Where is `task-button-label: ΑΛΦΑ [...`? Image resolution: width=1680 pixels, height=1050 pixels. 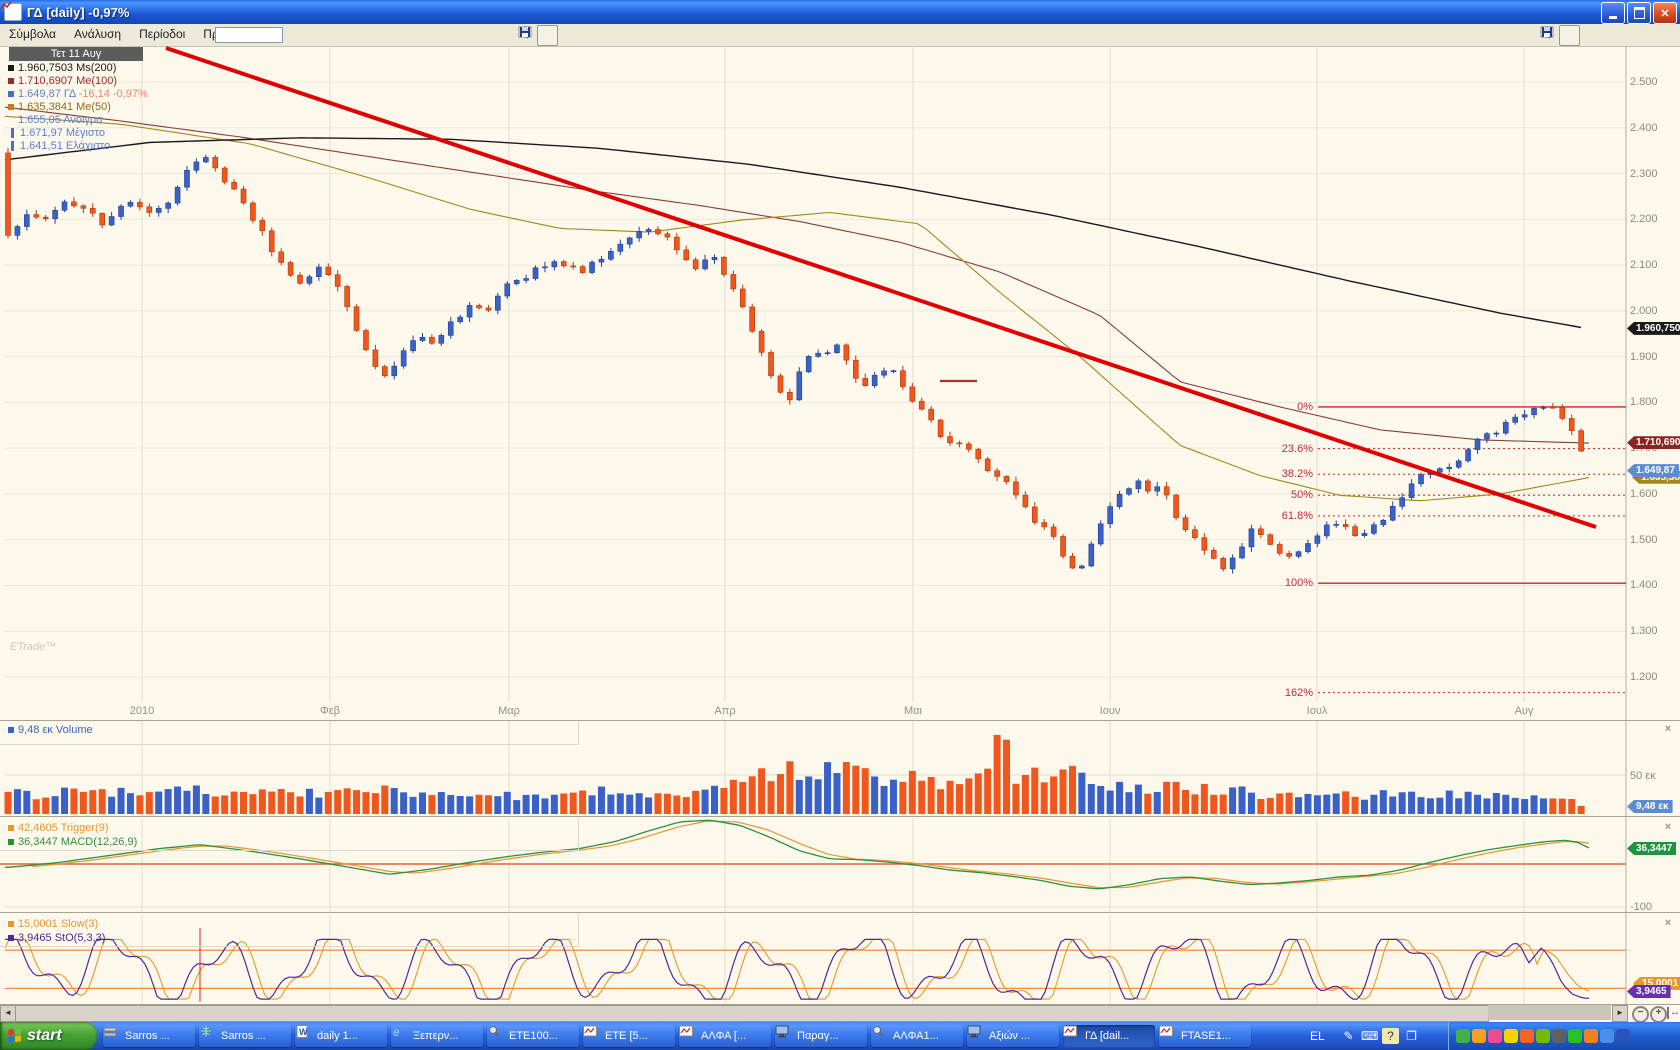 task-button-label: ΑΛΦΑ [... is located at coordinates (724, 1036).